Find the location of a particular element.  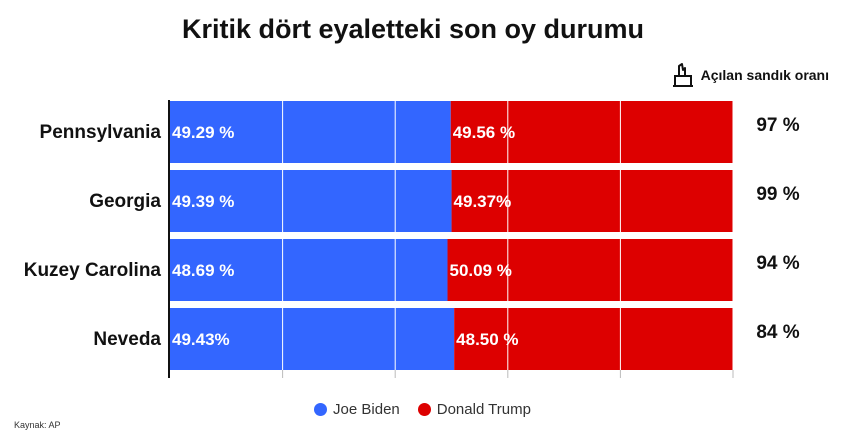

legend: Joe Biden Donald Trump is located at coordinates (422, 409).